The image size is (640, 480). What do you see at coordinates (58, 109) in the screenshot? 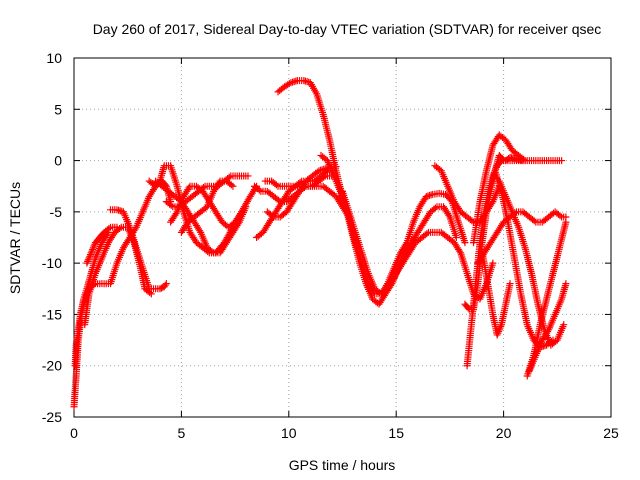
I see `y-tick-label: 5` at bounding box center [58, 109].